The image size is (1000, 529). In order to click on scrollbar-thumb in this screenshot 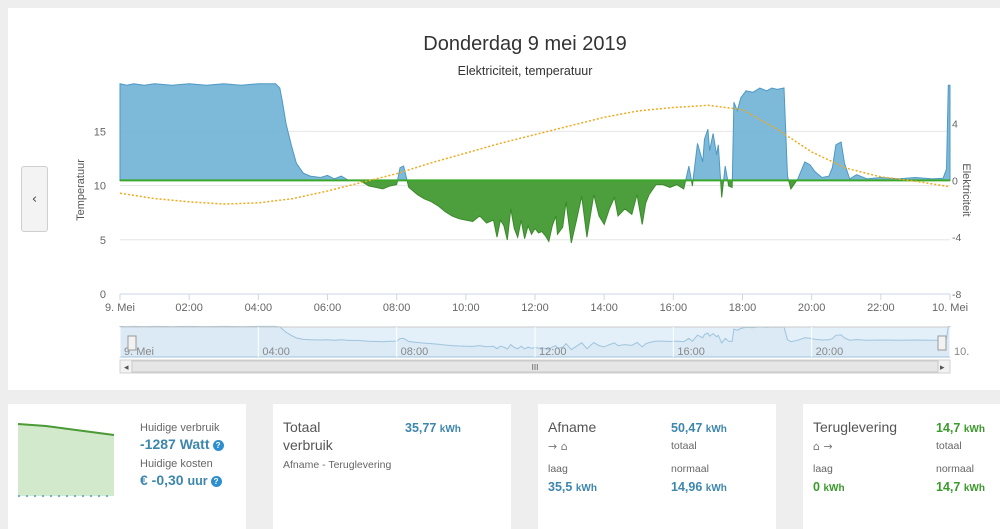, I will do `click(535, 366)`.